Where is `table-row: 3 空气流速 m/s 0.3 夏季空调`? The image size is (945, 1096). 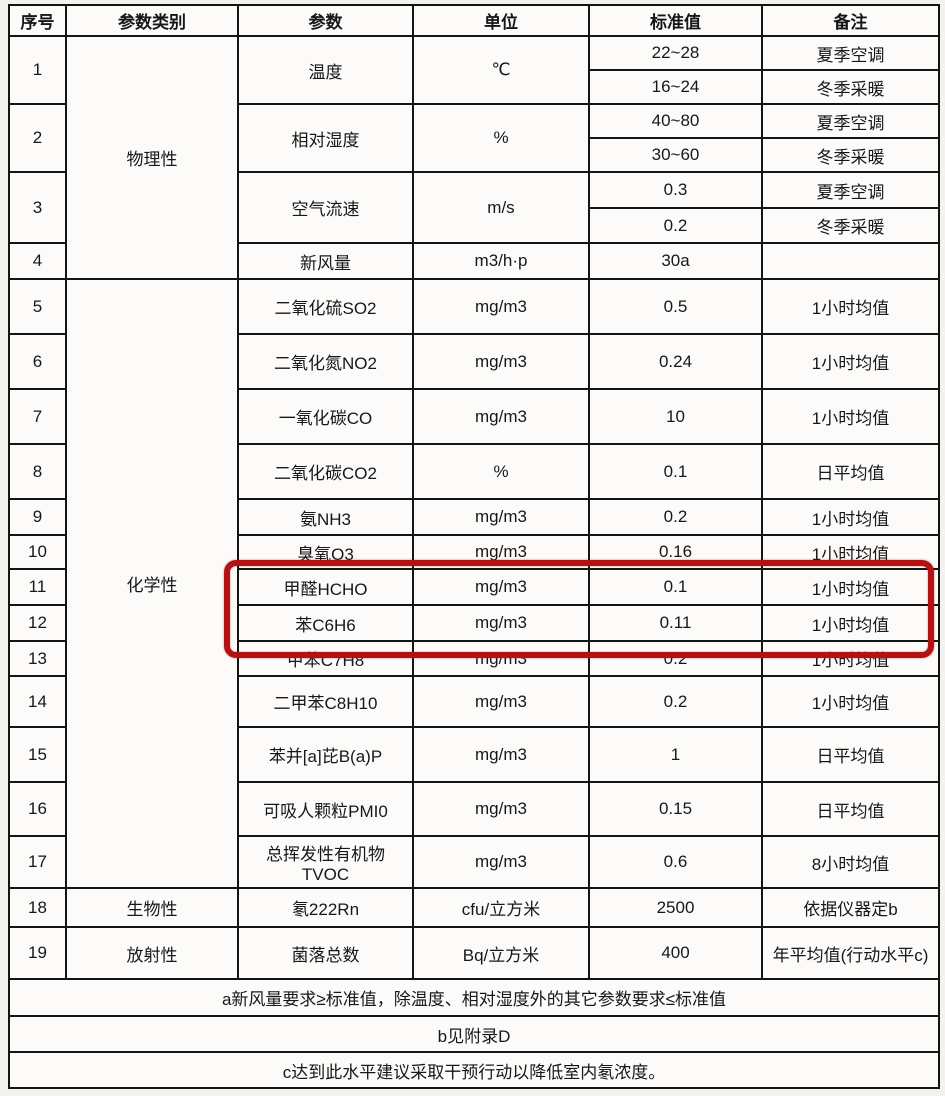
table-row: 3 空气流速 m/s 0.3 夏季空调 is located at coordinates (474, 207).